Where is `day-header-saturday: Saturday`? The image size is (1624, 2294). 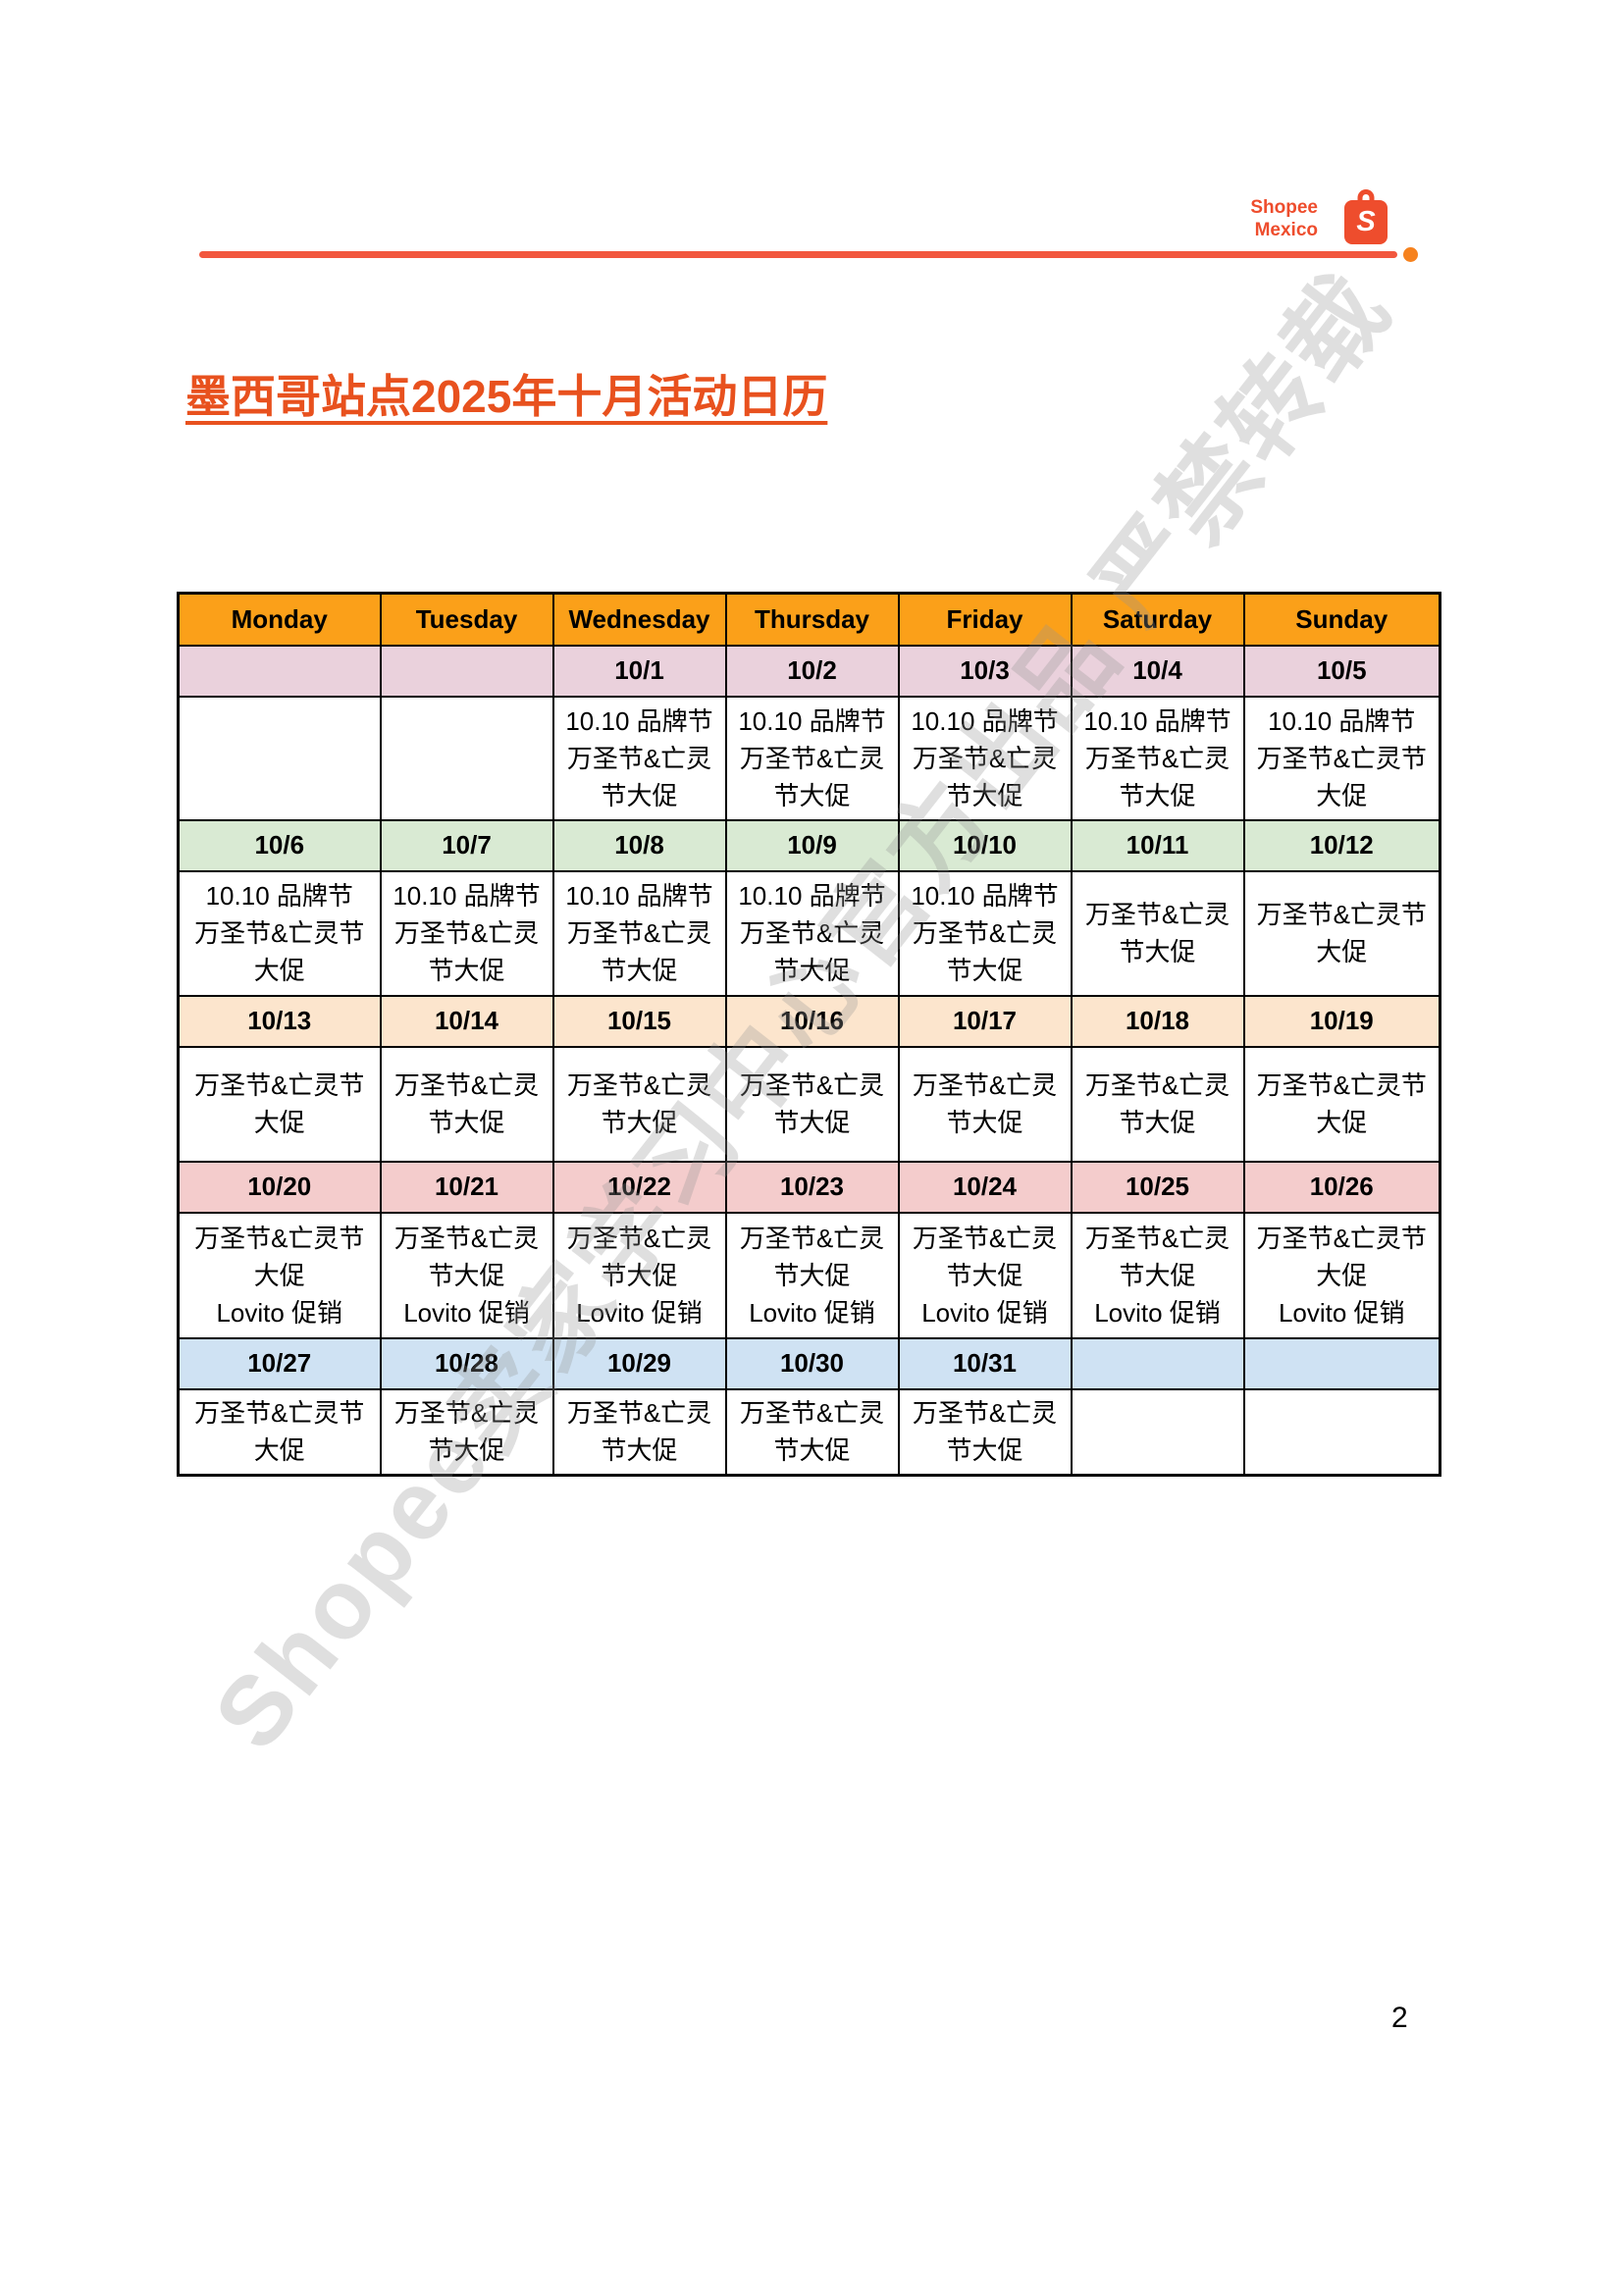
day-header-saturday: Saturday is located at coordinates (1157, 619).